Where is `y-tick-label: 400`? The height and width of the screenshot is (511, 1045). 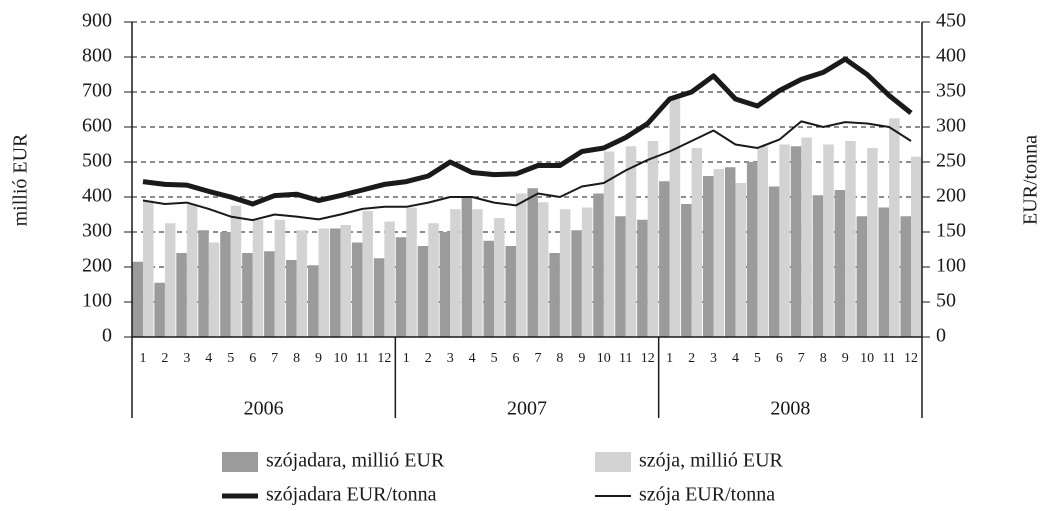
y-tick-label: 400 is located at coordinates (97, 196).